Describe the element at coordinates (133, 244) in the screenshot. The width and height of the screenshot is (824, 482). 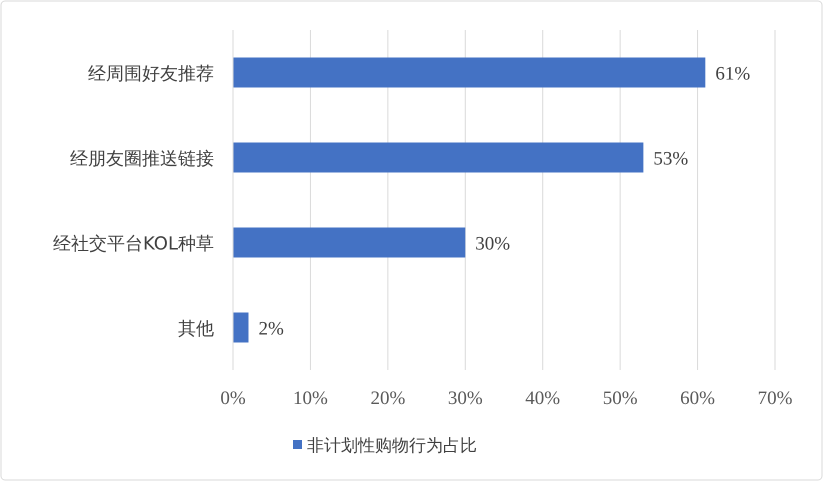
I see `y-tick-label: 经社交平台KOL种草` at that location.